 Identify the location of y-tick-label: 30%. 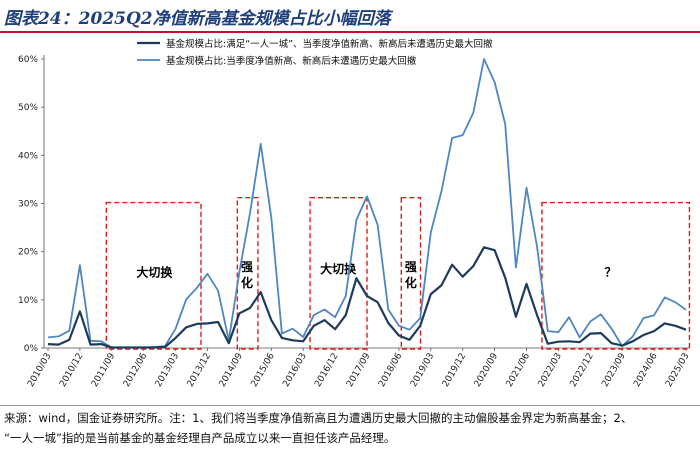
(28, 205).